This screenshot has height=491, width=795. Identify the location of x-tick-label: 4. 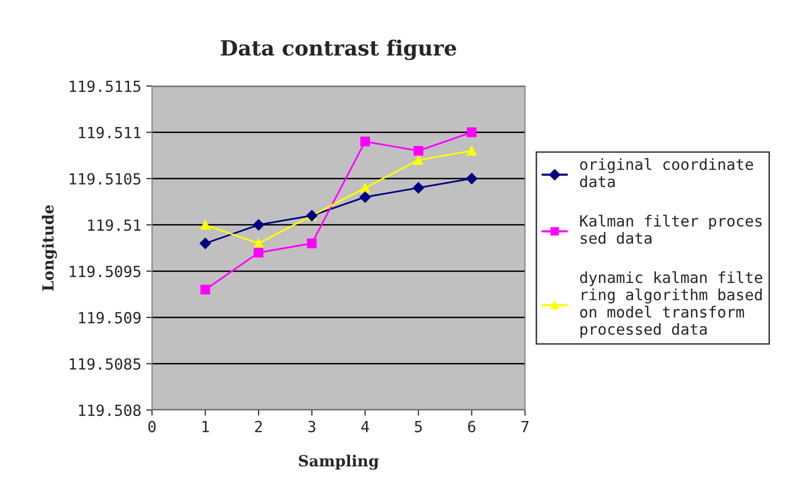
(365, 426).